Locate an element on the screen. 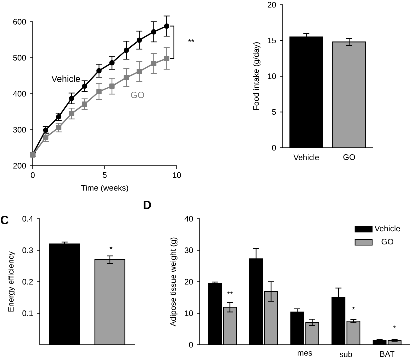 This screenshot has width=418, height=364. series-label: GO is located at coordinates (137, 95).